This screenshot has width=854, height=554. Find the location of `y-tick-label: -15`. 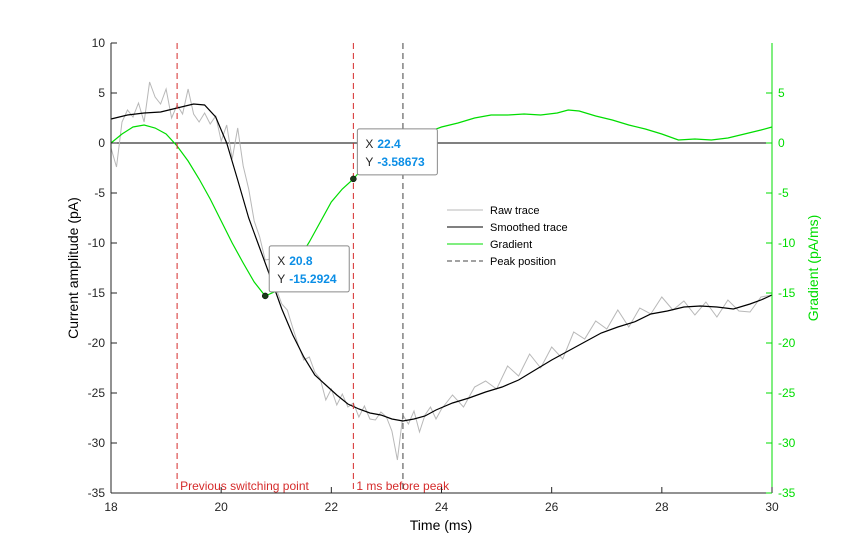

y-tick-label: -15 is located at coordinates (97, 293).